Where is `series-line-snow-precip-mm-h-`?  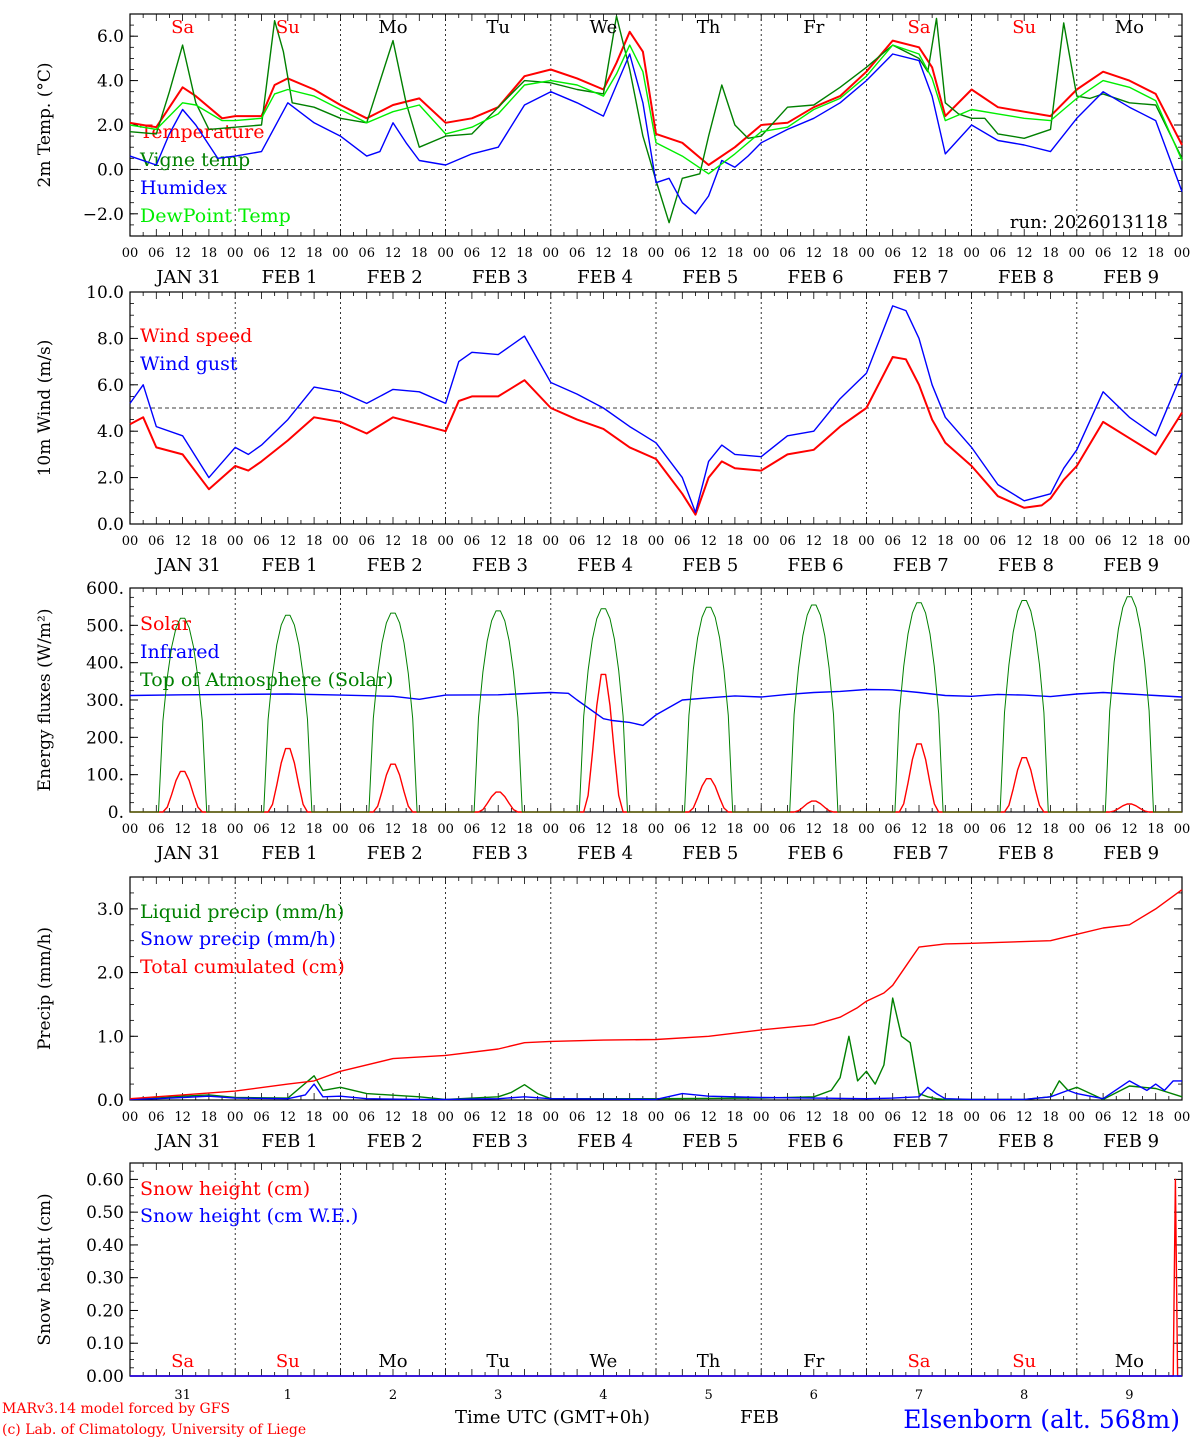 series-line-snow-precip-mm-h- is located at coordinates (655, 1090).